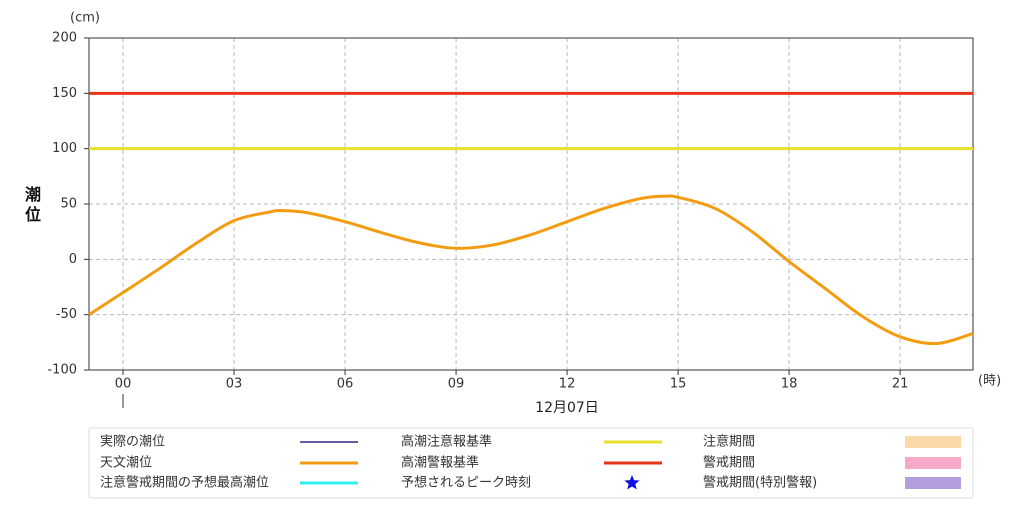 Image resolution: width=1024 pixels, height=514 pixels. Describe the element at coordinates (729, 442) in the screenshot. I see `legend-label: 注意期間` at that location.